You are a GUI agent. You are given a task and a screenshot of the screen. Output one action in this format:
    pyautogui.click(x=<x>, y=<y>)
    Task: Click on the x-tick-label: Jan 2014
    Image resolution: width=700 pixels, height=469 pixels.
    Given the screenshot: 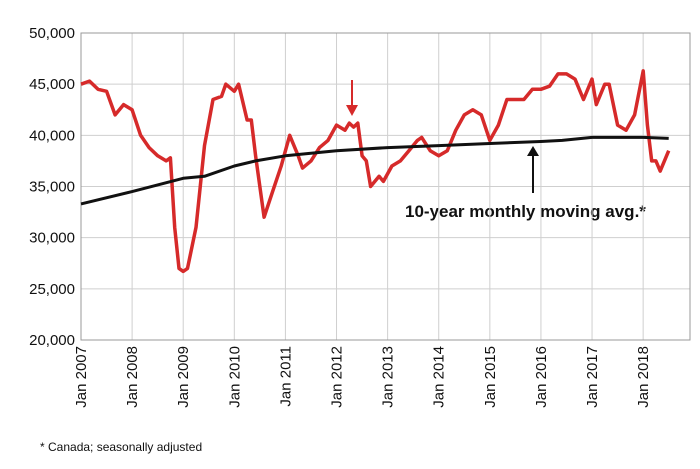 What is the action you would take?
    pyautogui.click(x=439, y=377)
    